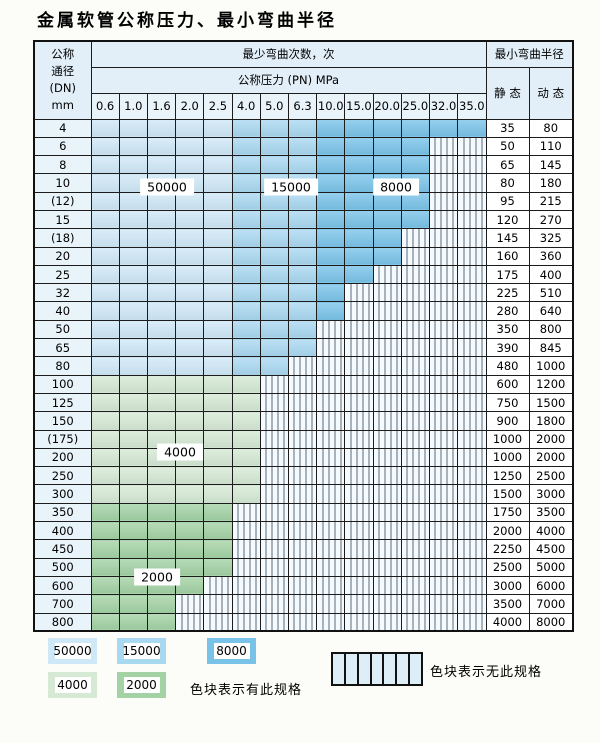 The image size is (600, 743). I want to click on dynamic-cell: 215, so click(551, 201).